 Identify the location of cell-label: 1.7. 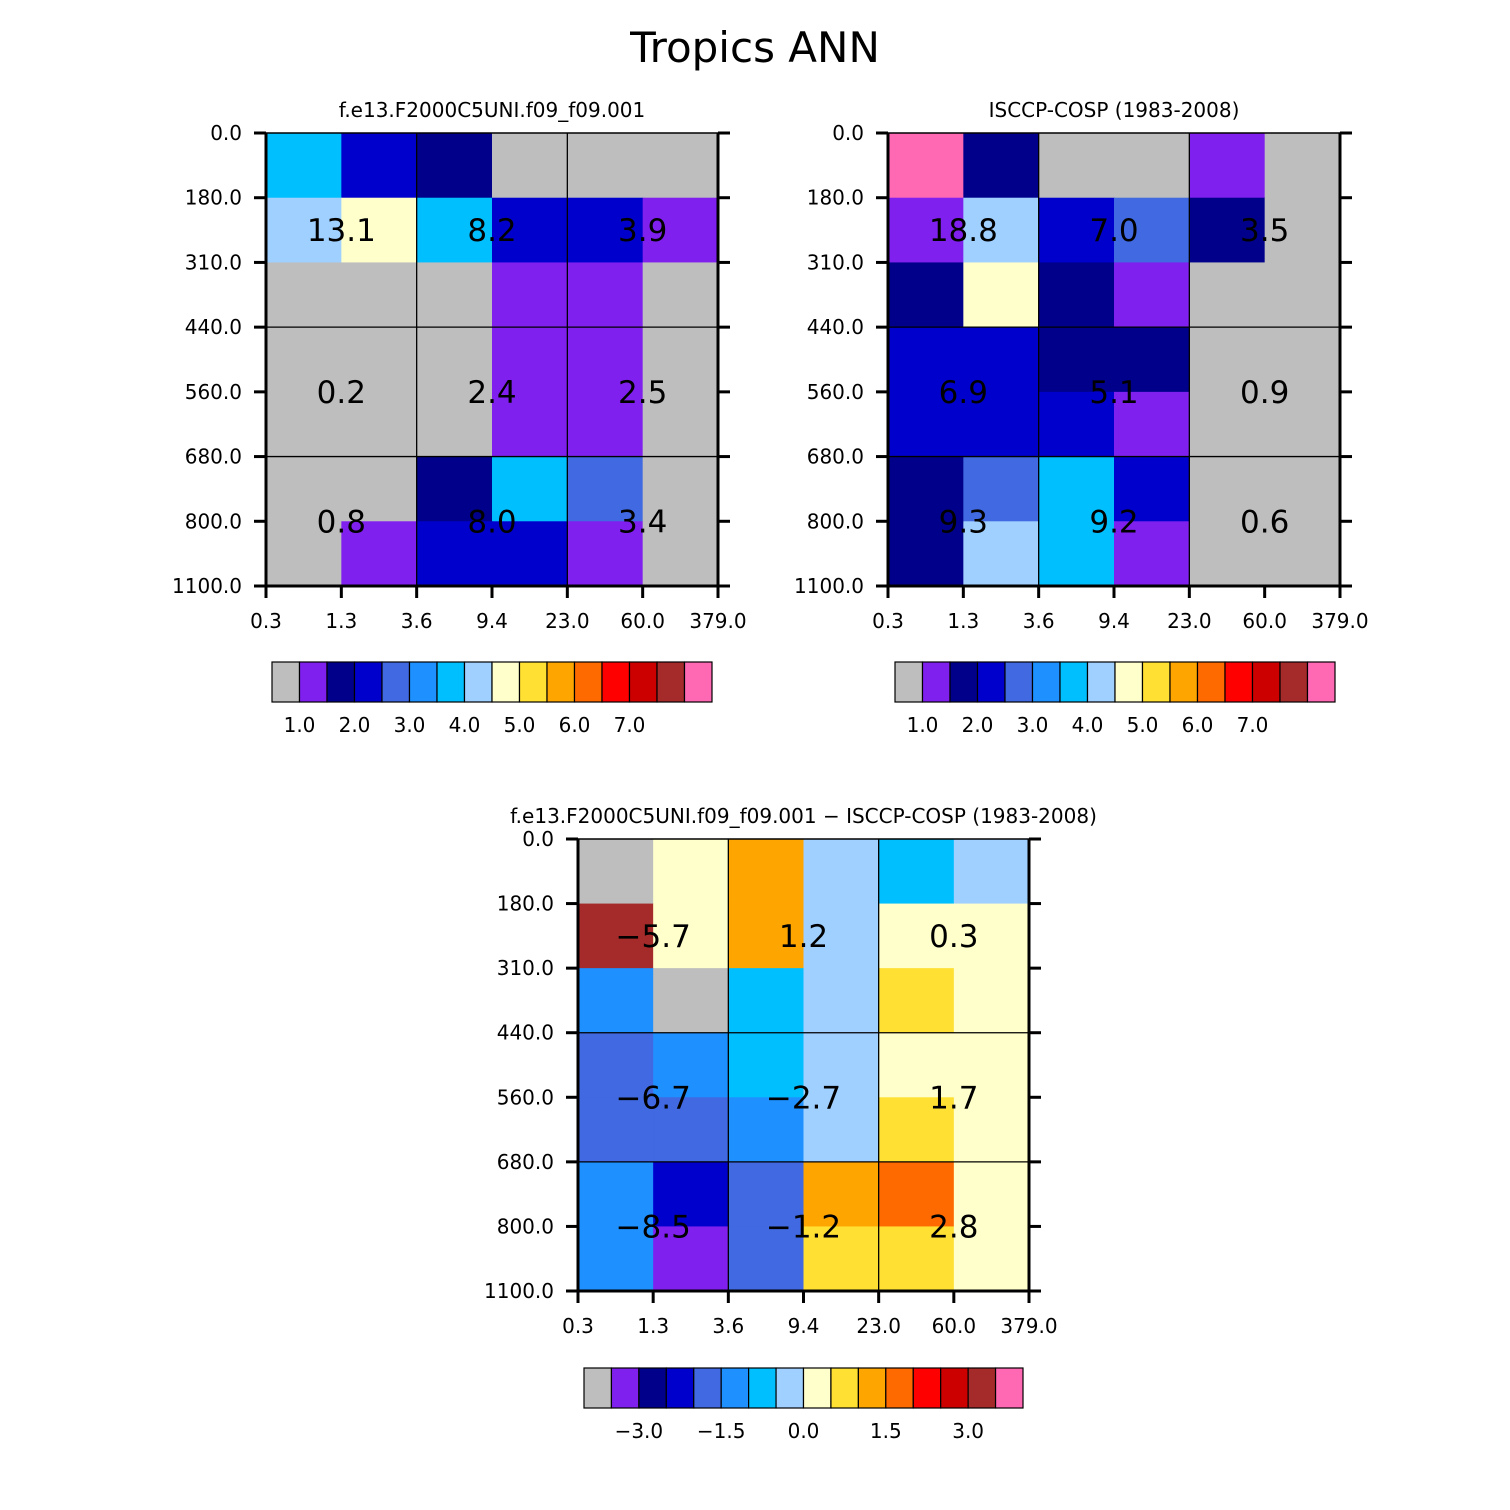
(953, 1098).